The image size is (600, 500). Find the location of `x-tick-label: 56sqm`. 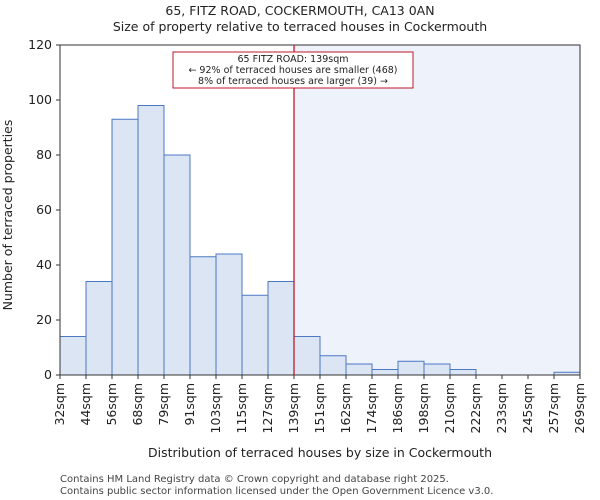

x-tick-label: 56sqm is located at coordinates (111, 404).